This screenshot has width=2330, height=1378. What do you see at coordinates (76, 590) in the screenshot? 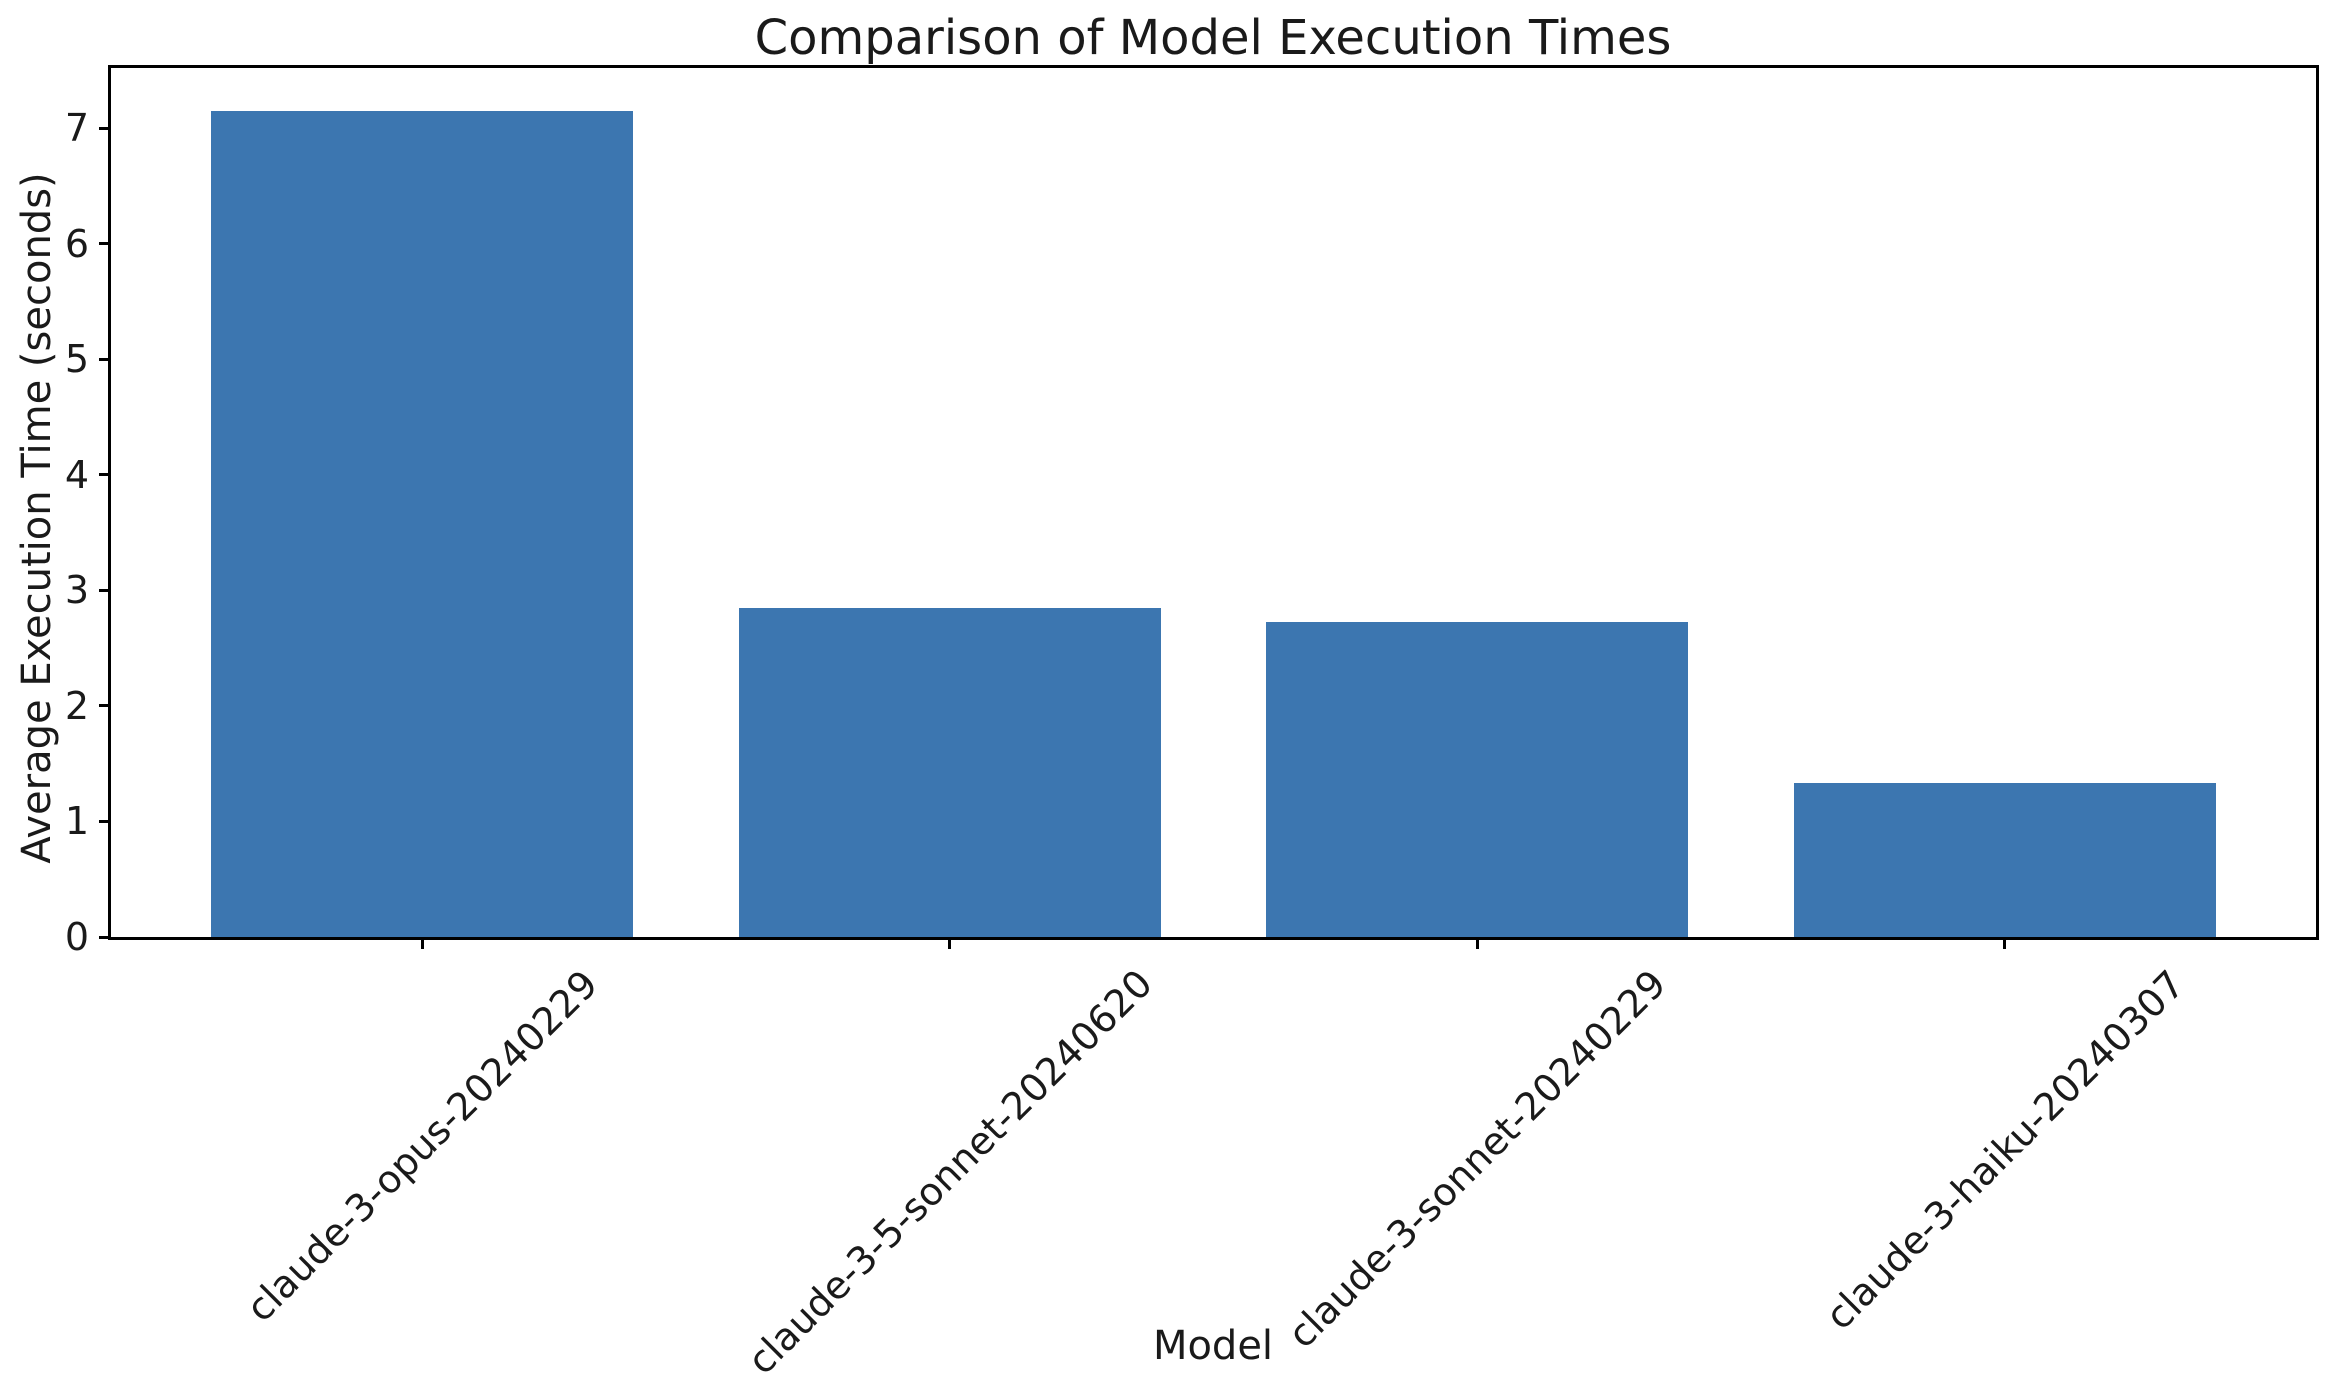
I see `y-tick-label: 3` at bounding box center [76, 590].